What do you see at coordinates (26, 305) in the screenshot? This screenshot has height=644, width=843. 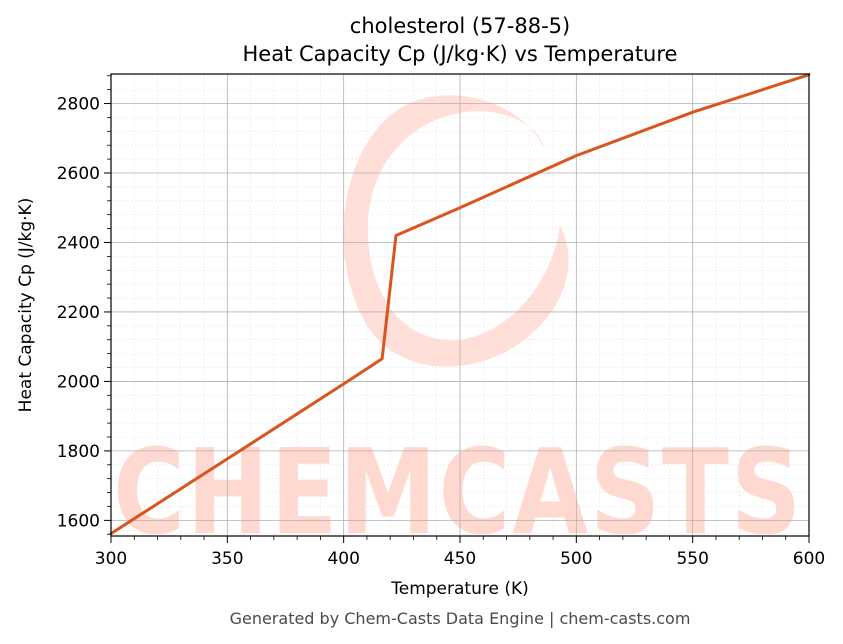 I see `y-axis-label: Heat Capacity Cp (J/kg·K)` at bounding box center [26, 305].